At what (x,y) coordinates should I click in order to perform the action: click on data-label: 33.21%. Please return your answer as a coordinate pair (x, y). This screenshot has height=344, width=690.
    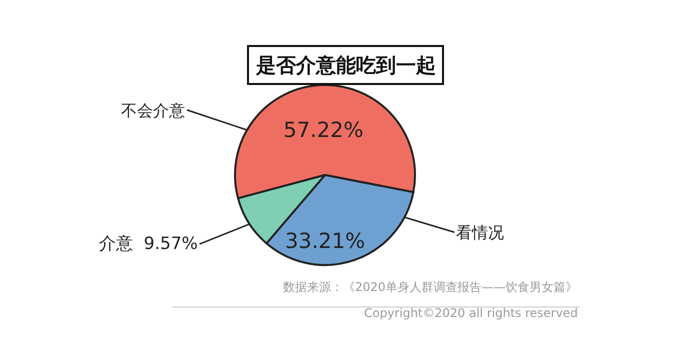
    Looking at the image, I should click on (325, 240).